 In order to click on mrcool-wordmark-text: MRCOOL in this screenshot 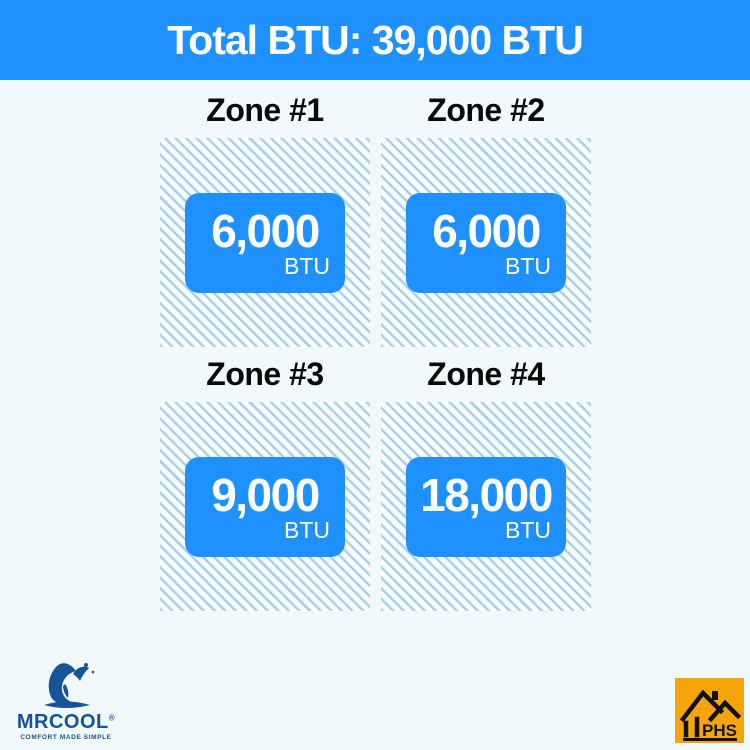, I will do `click(62, 722)`.